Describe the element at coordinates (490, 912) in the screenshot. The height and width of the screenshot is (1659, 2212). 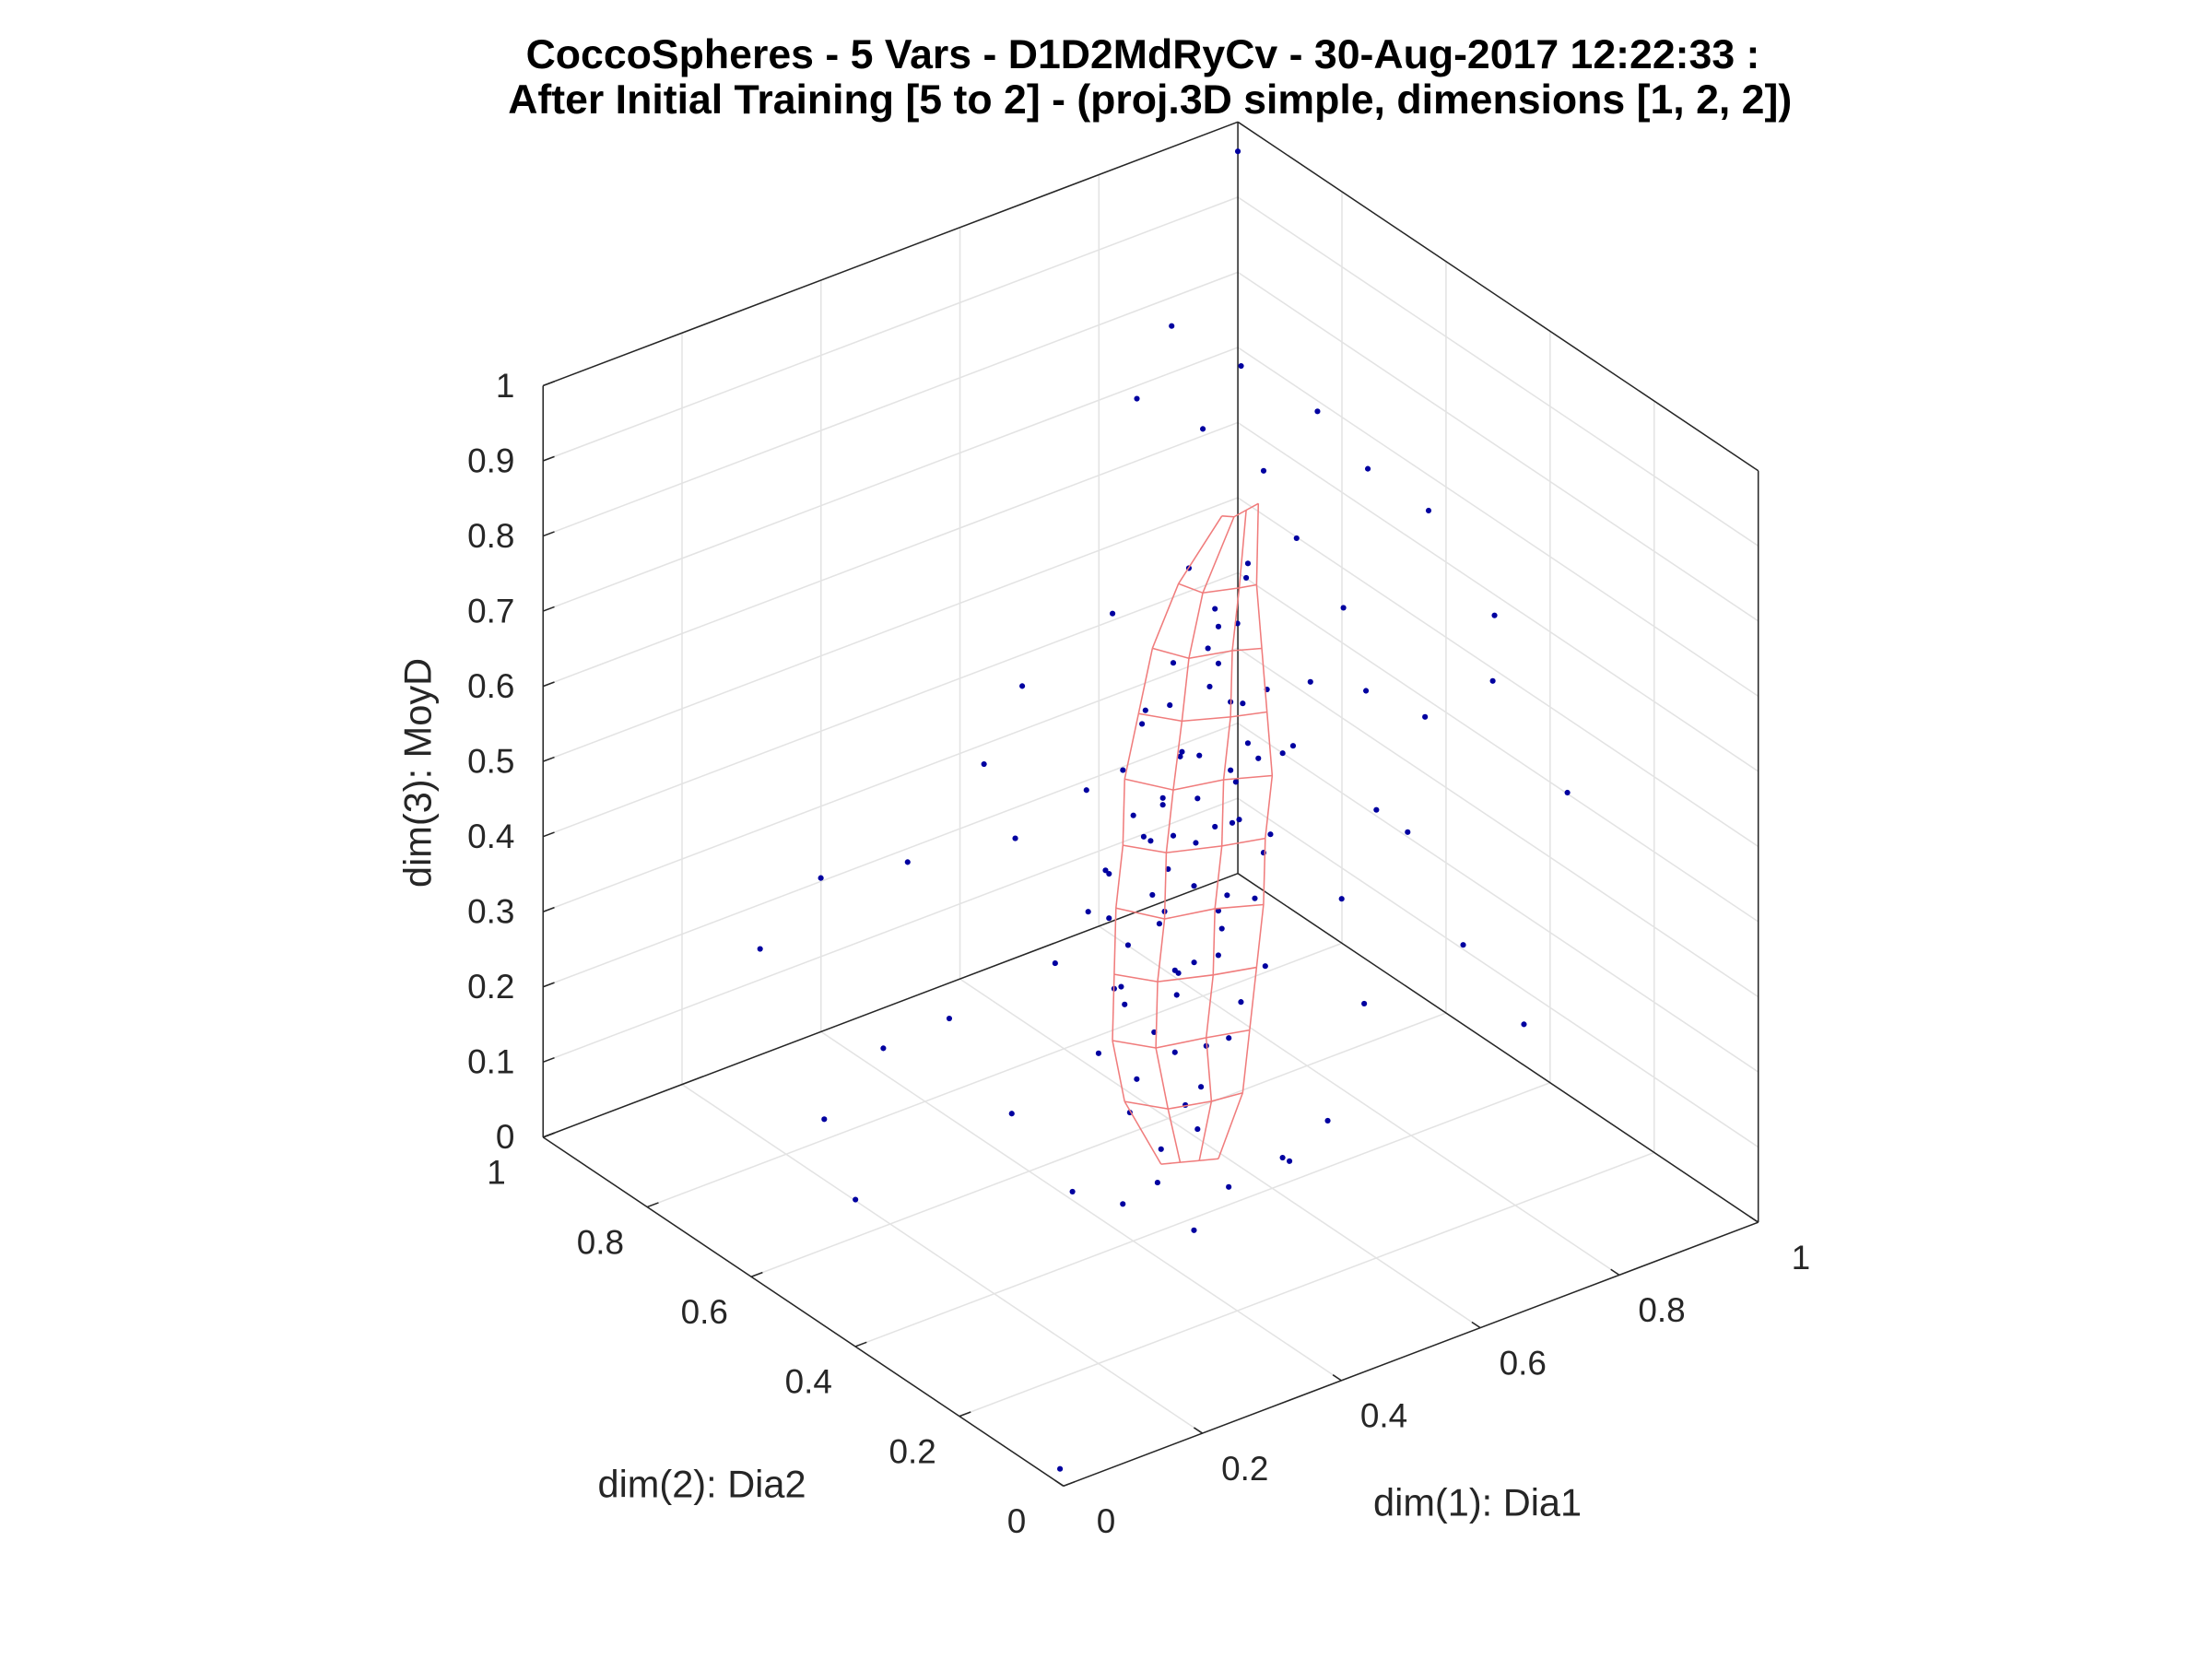
I see `z-tick-label: 0.3` at that location.